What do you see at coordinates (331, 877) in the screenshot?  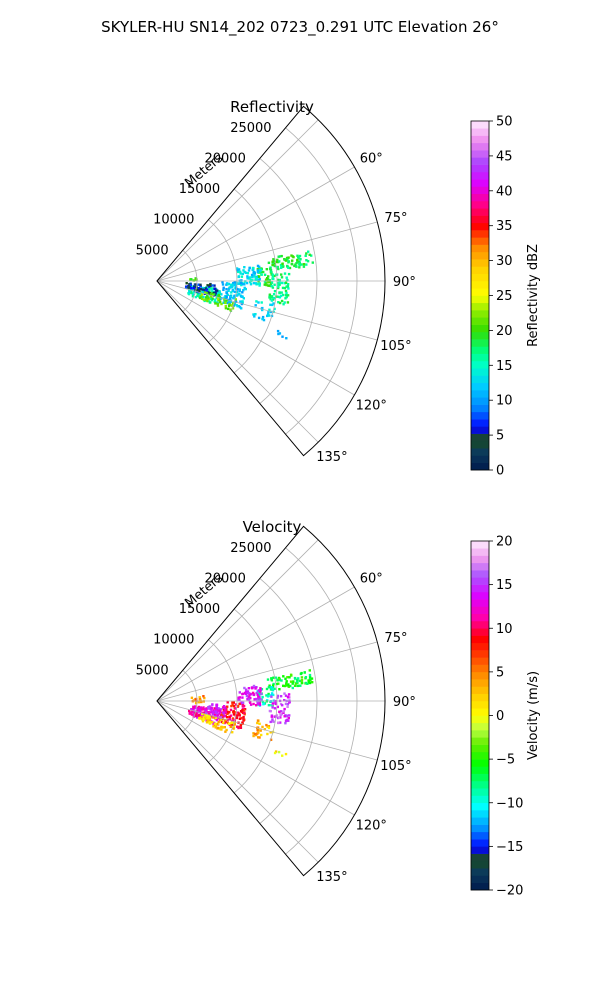 I see `azimuth-tick-label: 135°` at bounding box center [331, 877].